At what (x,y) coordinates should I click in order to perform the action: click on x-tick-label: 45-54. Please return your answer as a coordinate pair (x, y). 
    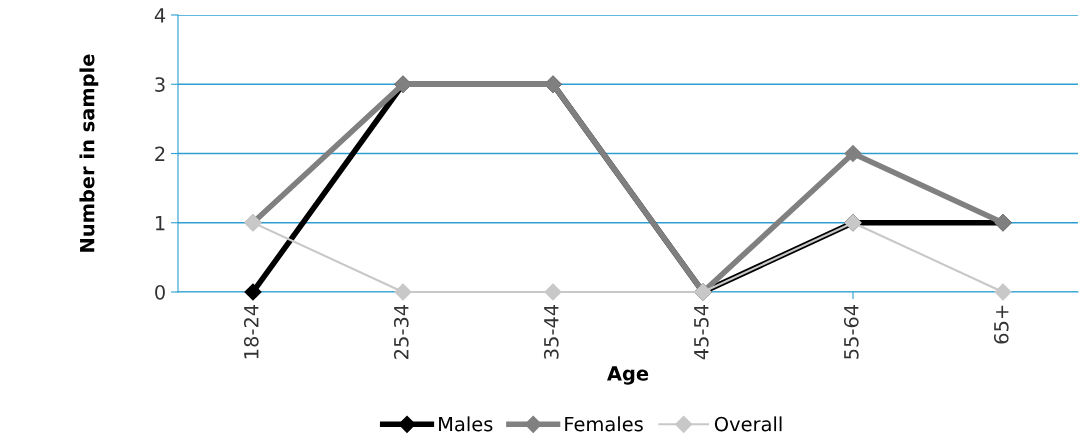
    Looking at the image, I should click on (701, 332).